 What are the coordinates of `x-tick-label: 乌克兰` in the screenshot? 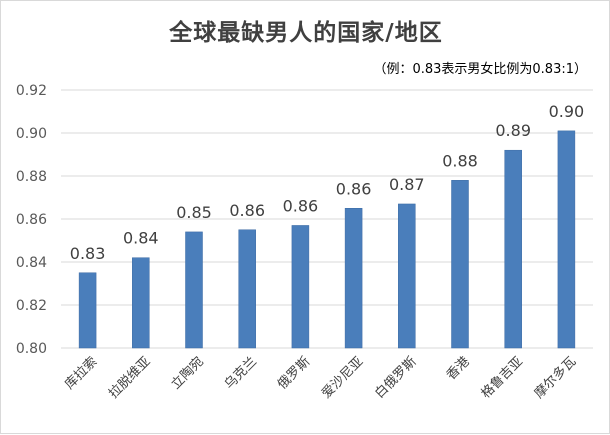 It's located at (240, 373).